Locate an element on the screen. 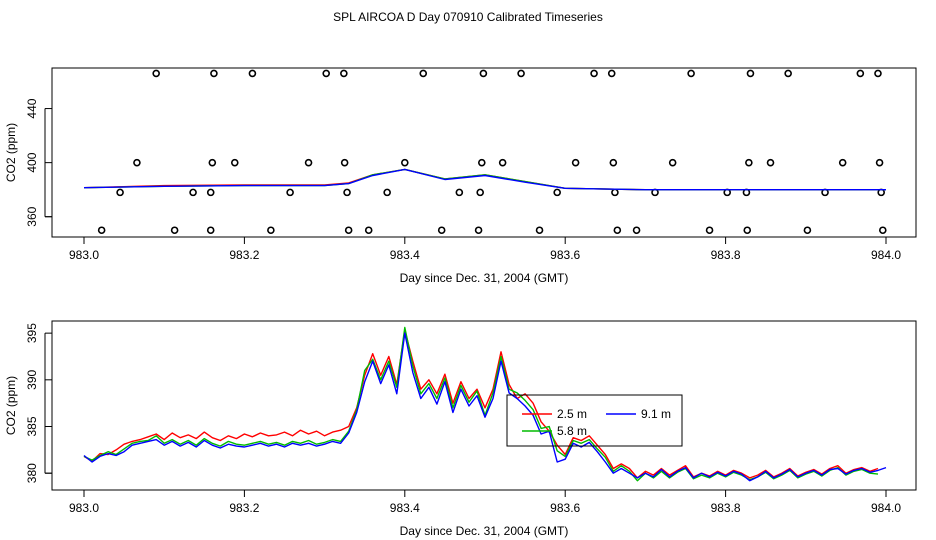 The image size is (936, 540). legend-box is located at coordinates (594, 420).